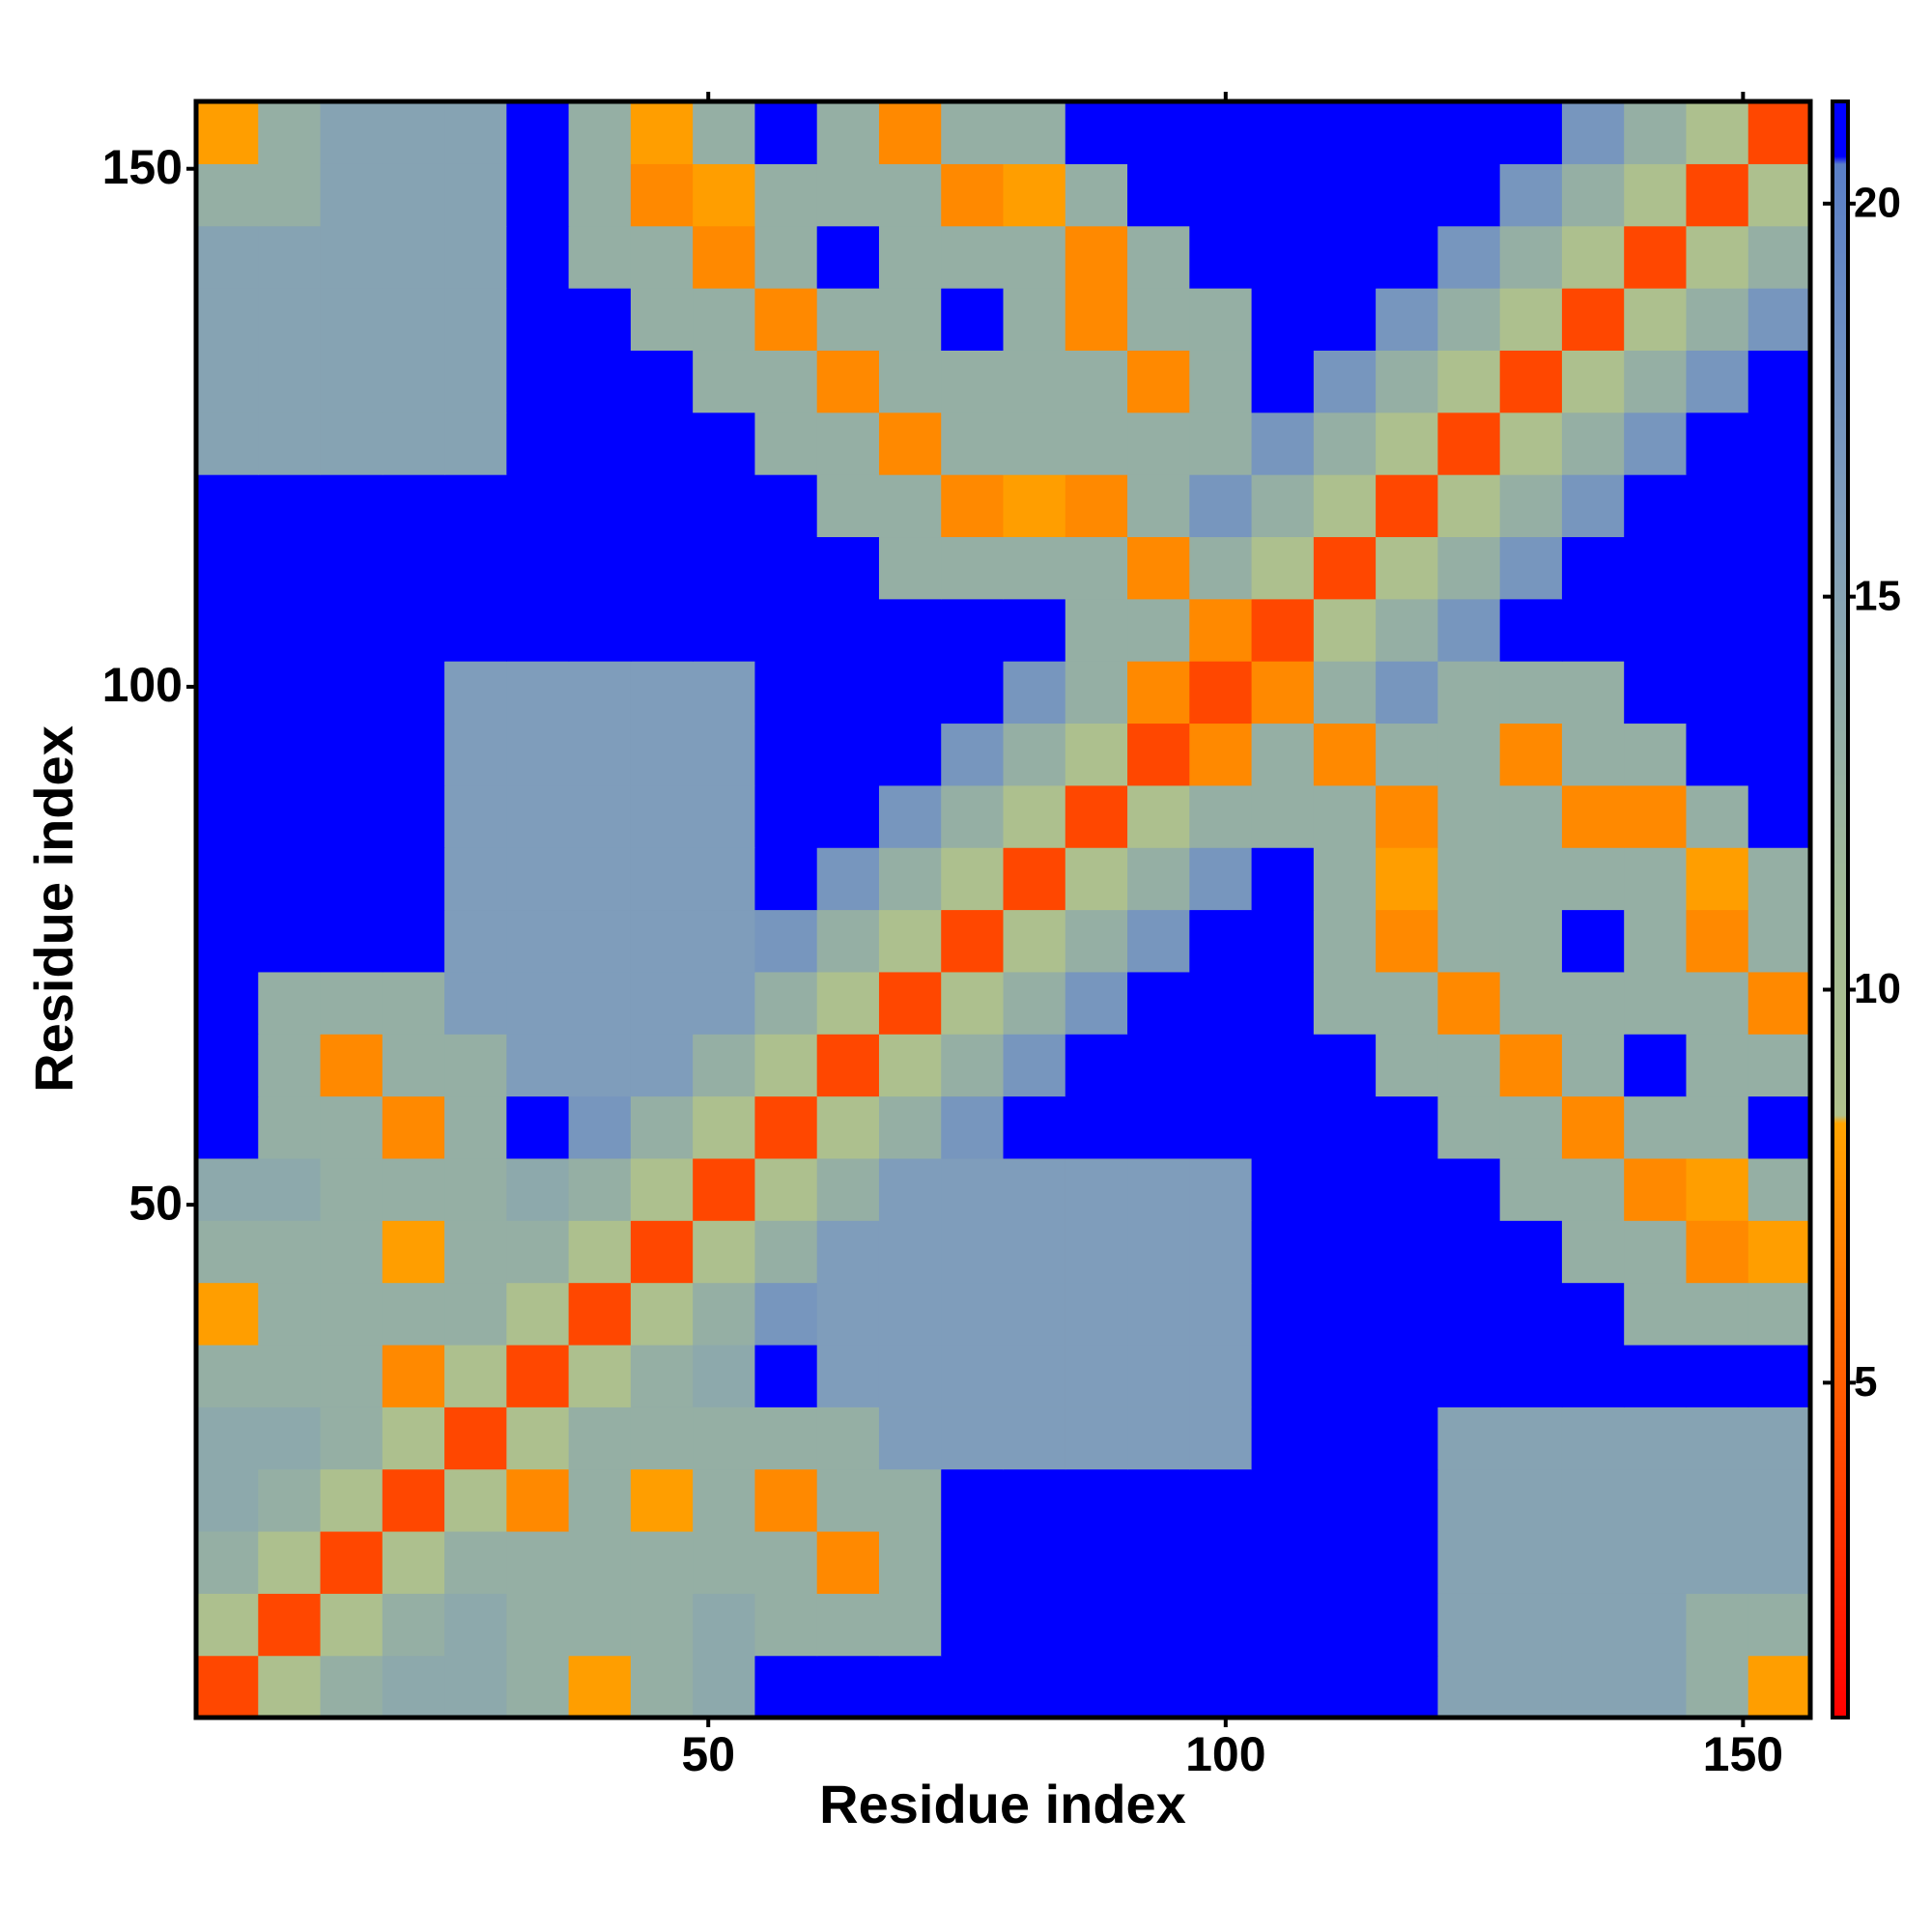 The width and height of the screenshot is (1932, 1932). Describe the element at coordinates (155, 1203) in the screenshot. I see `y-tick-label: 50` at that location.